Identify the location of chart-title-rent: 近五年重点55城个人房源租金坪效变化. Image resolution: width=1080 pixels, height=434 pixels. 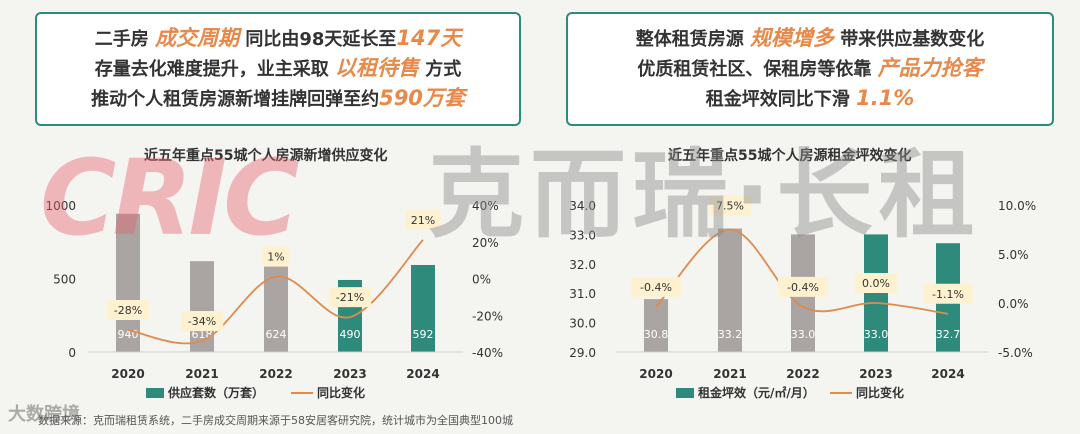
(790, 156).